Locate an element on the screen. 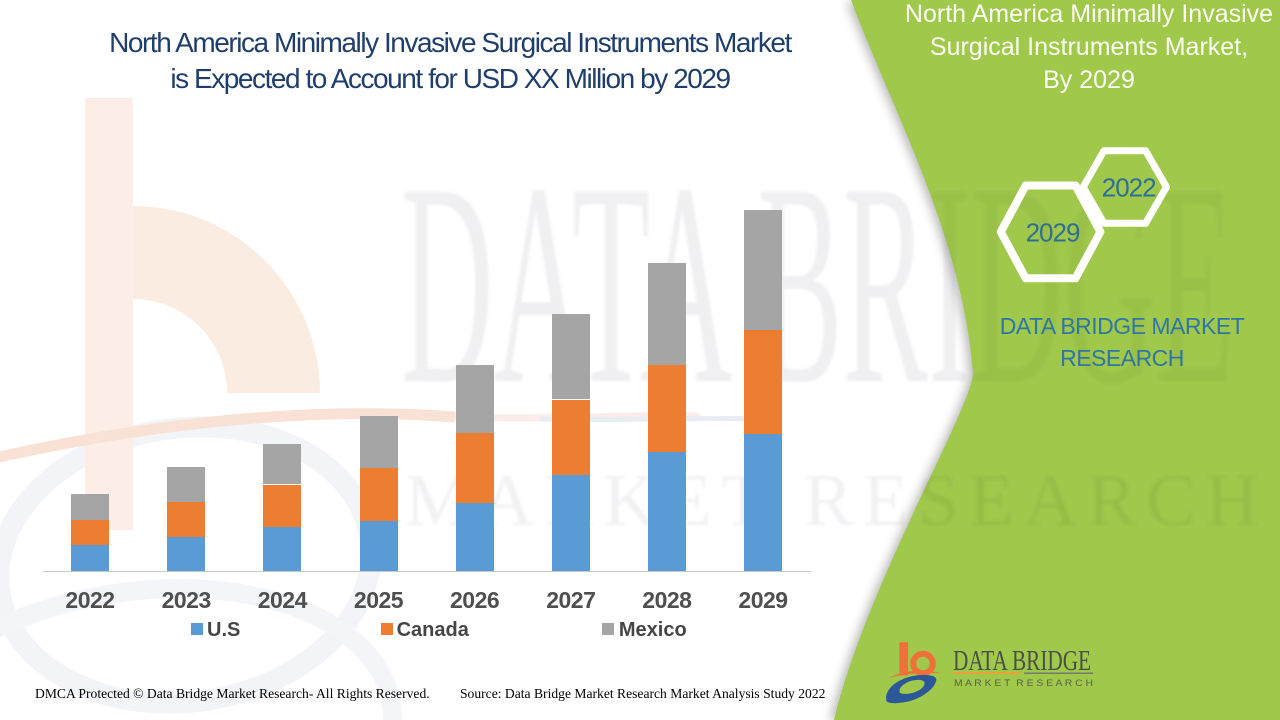 The width and height of the screenshot is (1280, 720). svg-text: 2029 is located at coordinates (1053, 233).